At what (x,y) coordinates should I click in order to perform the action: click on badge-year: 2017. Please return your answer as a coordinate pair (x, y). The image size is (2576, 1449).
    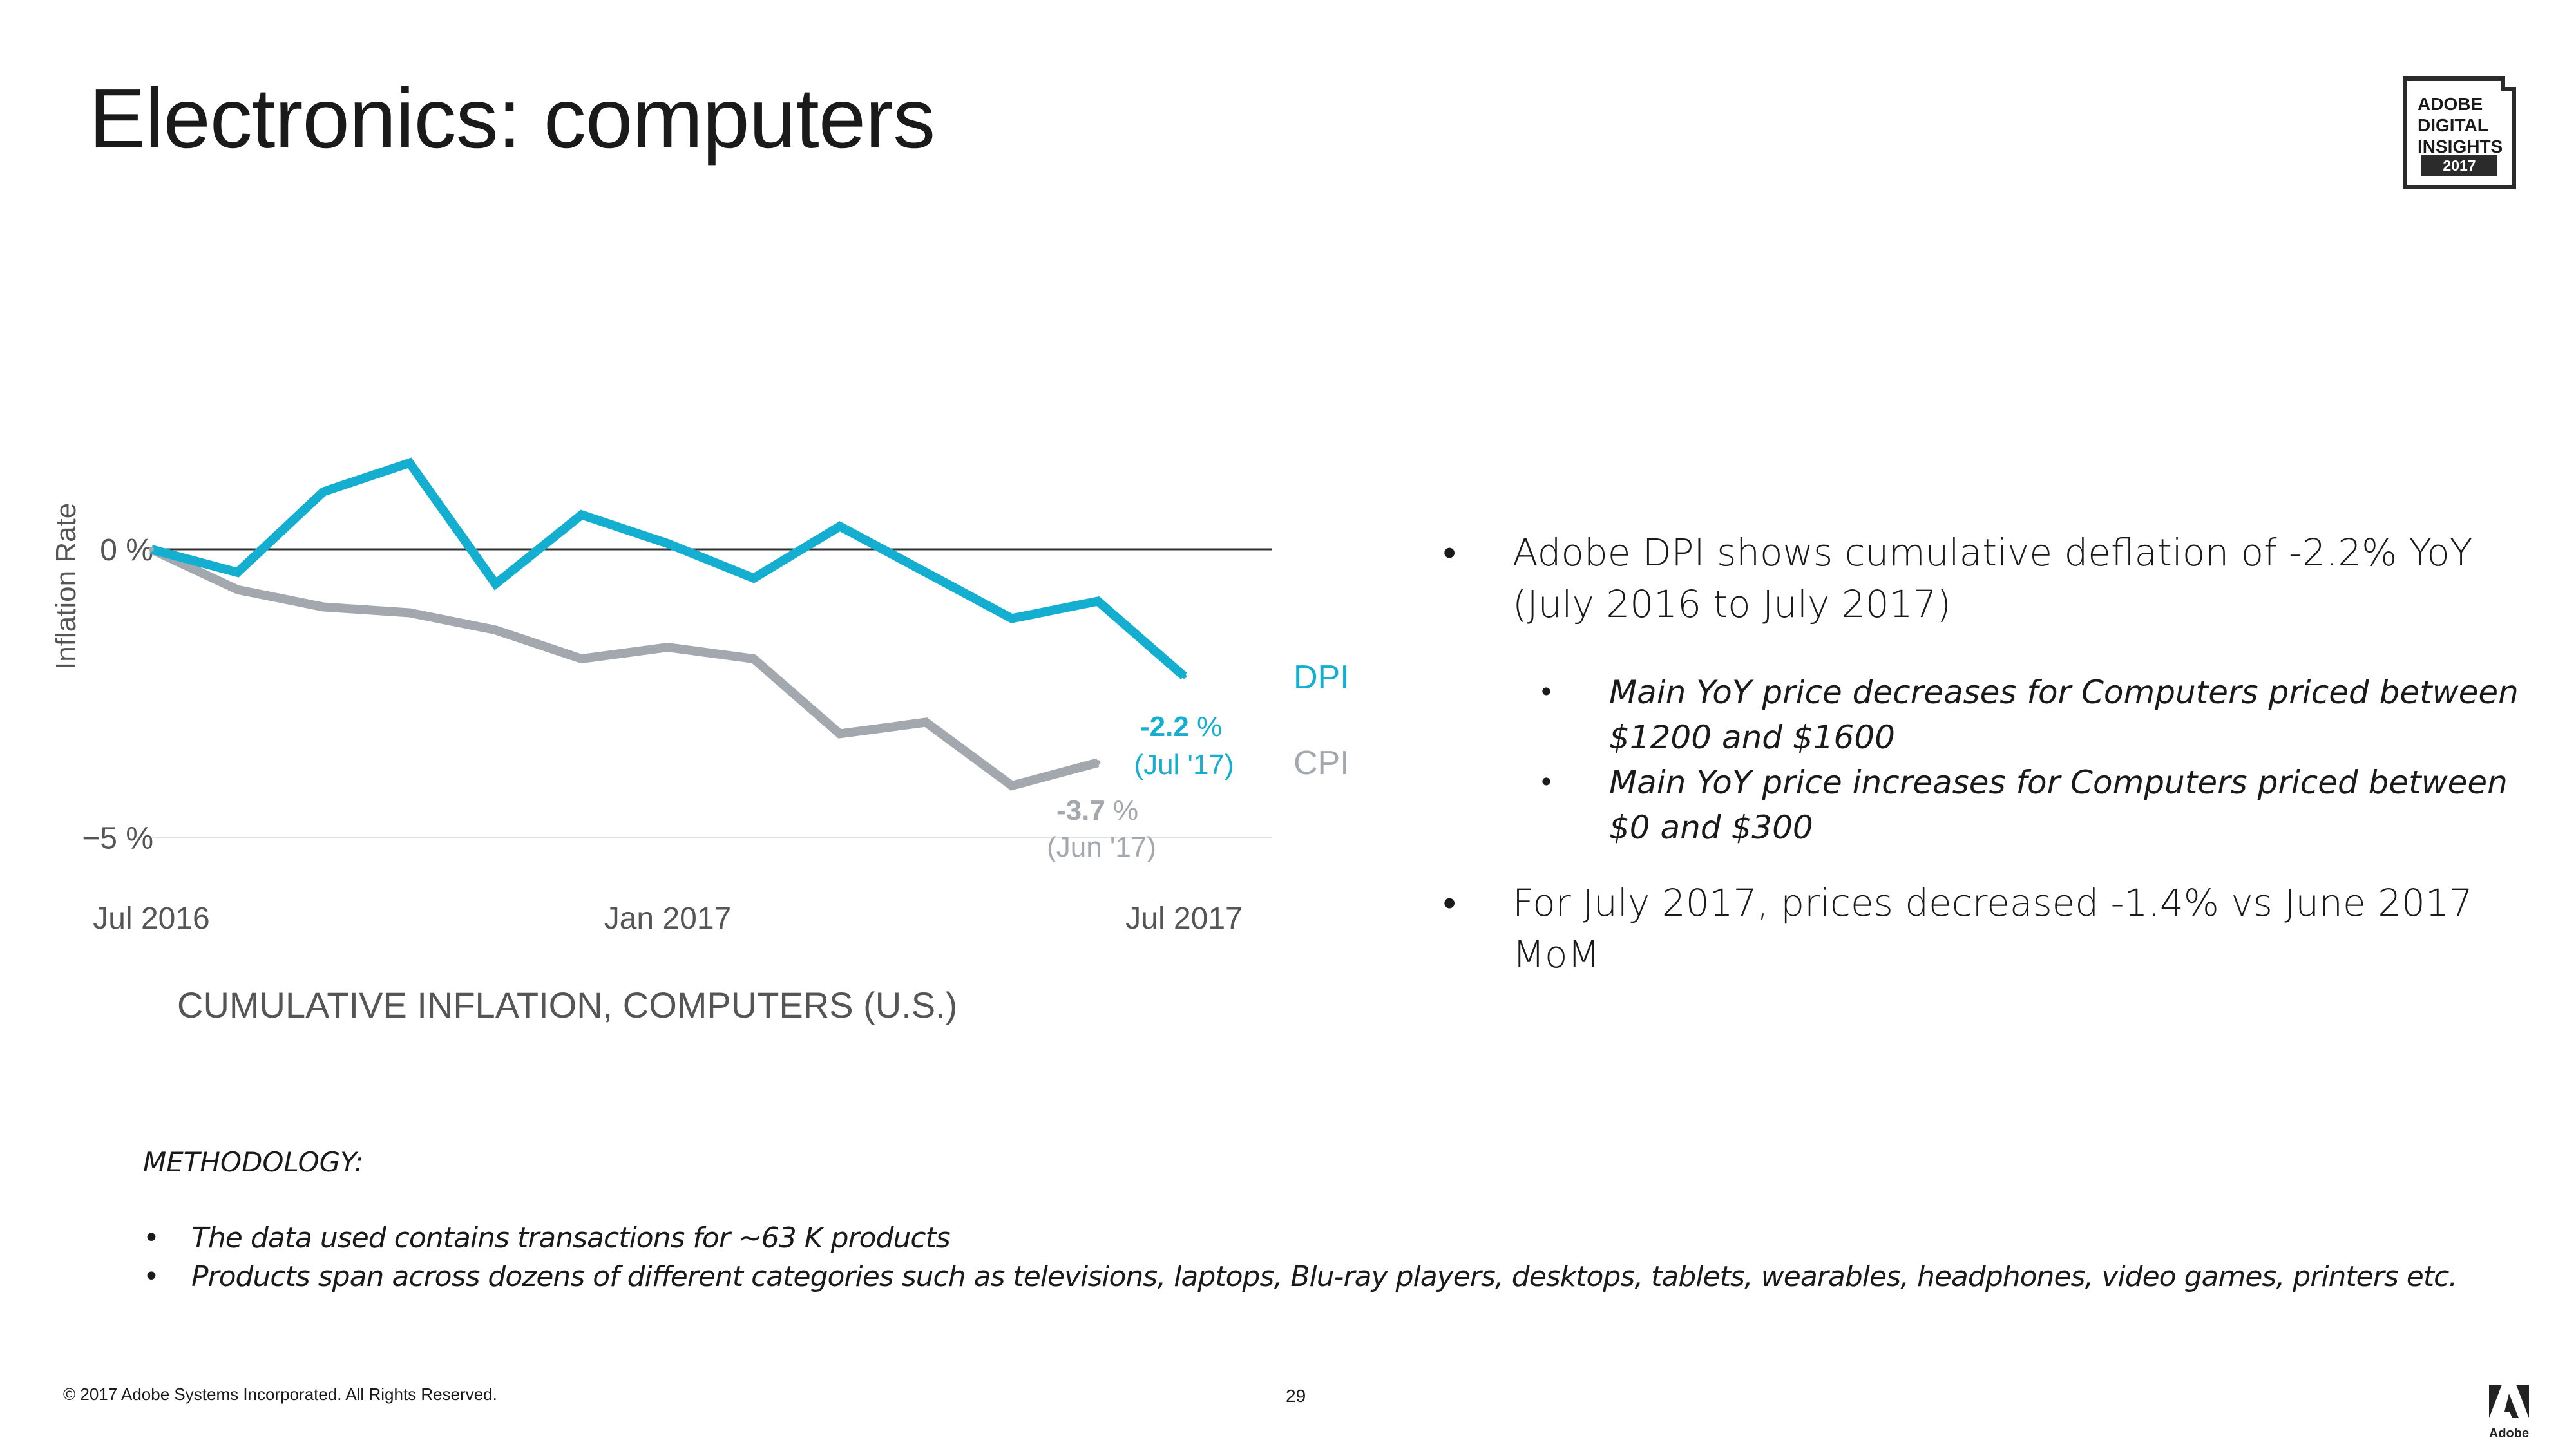
    Looking at the image, I should click on (2459, 166).